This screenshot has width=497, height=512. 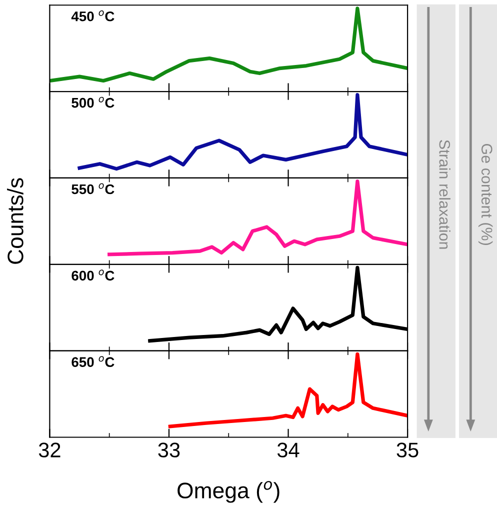 I want to click on text: Ge content (%), so click(x=485, y=194).